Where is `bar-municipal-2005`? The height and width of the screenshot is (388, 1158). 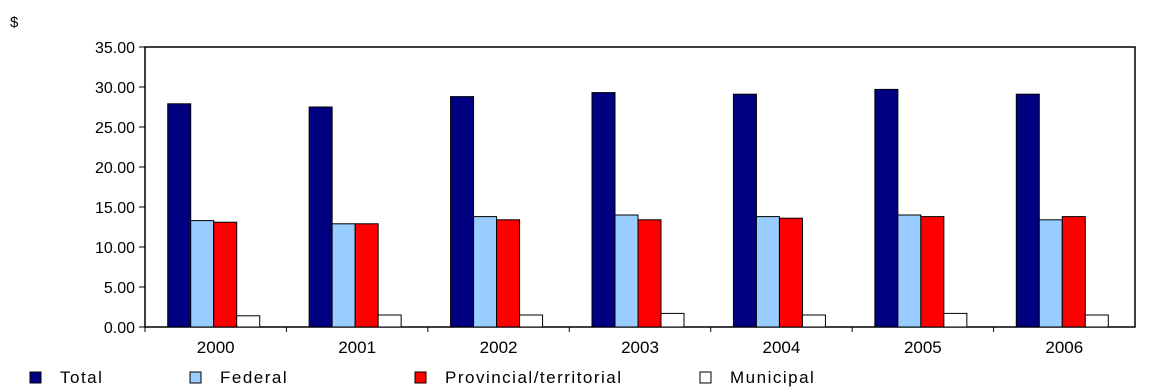
bar-municipal-2005 is located at coordinates (955, 320).